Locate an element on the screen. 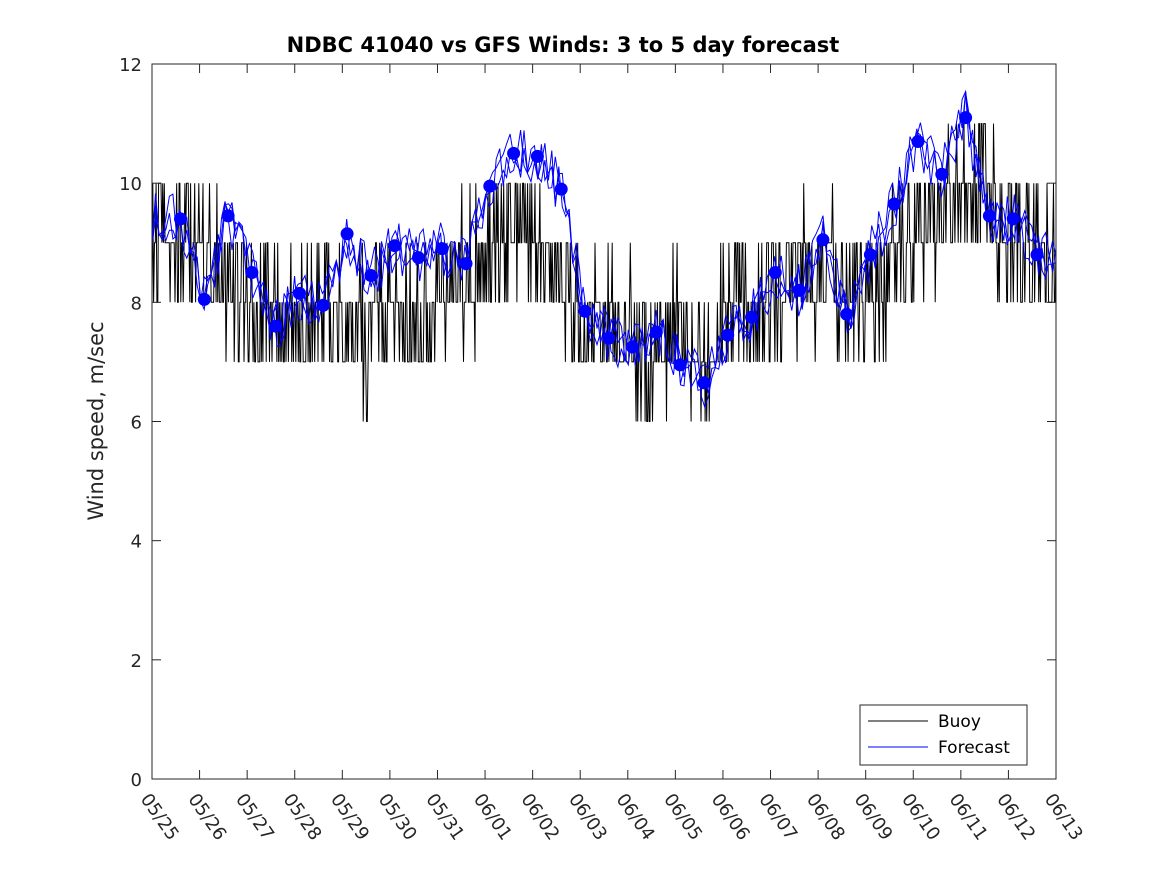 Image resolution: width=1167 pixels, height=875 pixels. legend-box is located at coordinates (943, 735).